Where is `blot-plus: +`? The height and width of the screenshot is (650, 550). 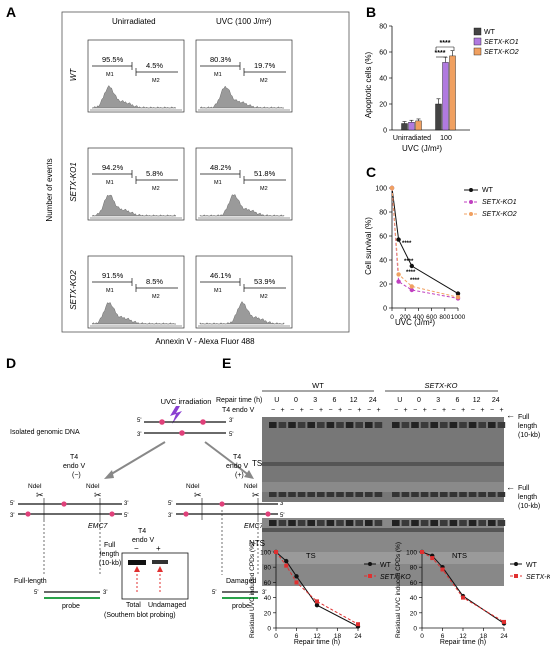 blot-plus: + is located at coordinates (158, 548).